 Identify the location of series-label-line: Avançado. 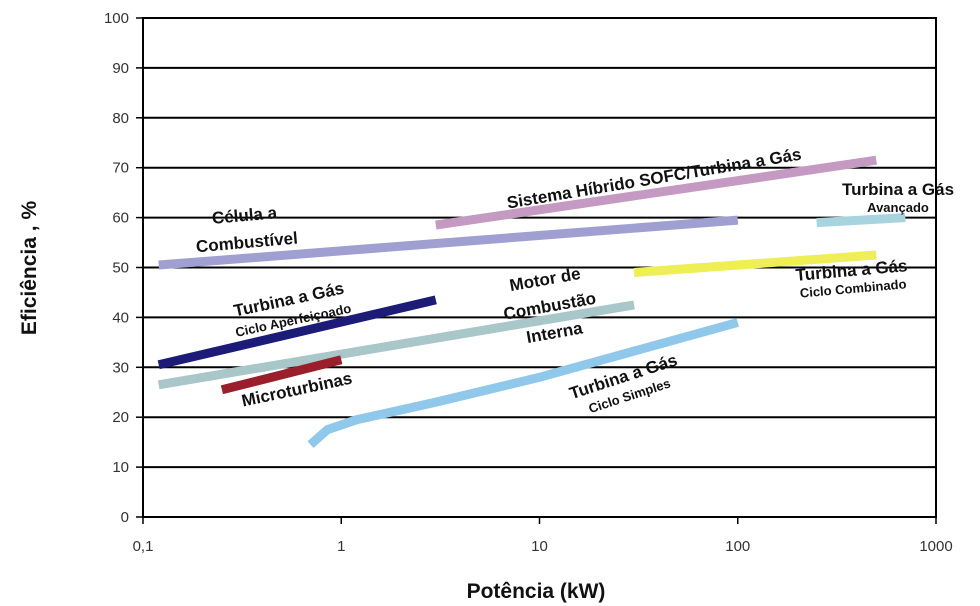
(898, 207).